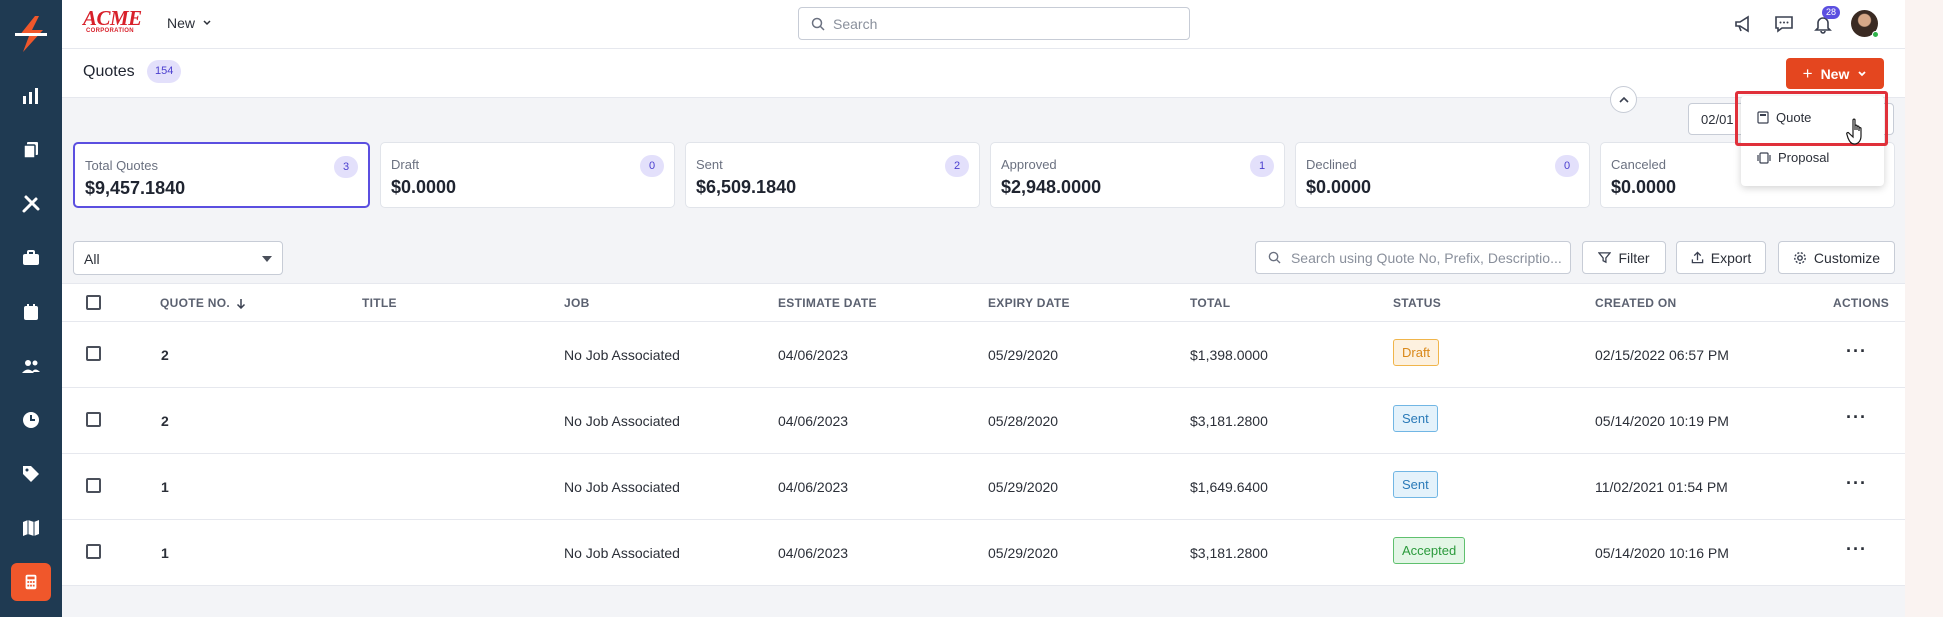 Image resolution: width=1943 pixels, height=617 pixels. What do you see at coordinates (92, 259) in the screenshot?
I see `status-filter-value: All` at bounding box center [92, 259].